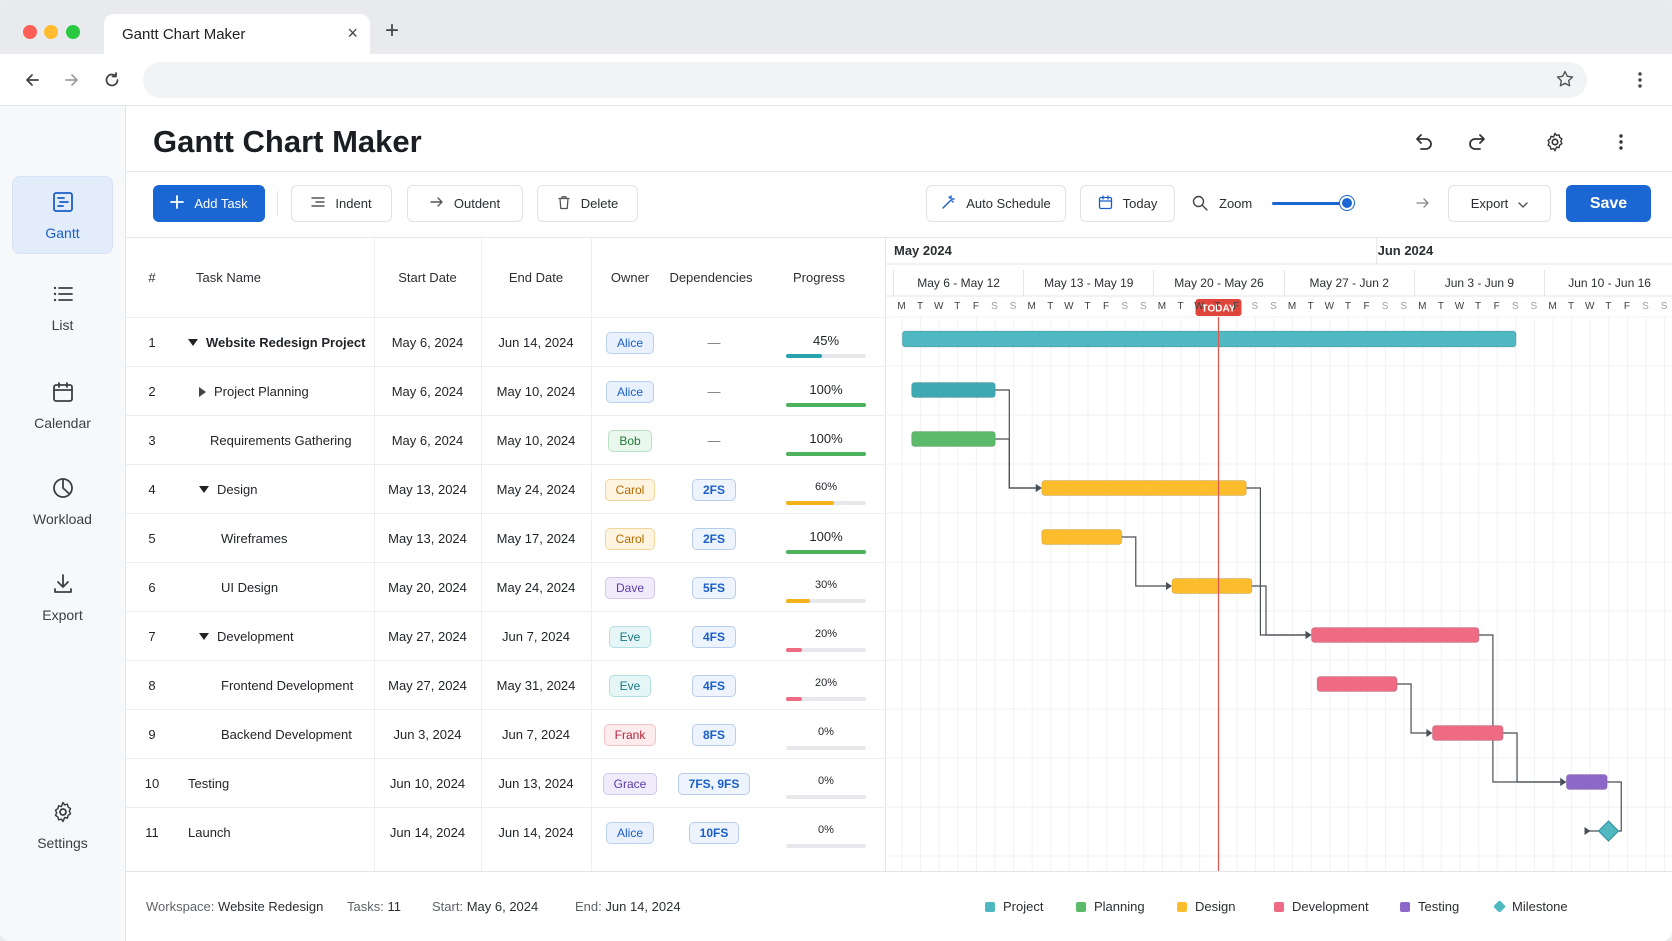  I want to click on column-header-end-date: End Date, so click(536, 277).